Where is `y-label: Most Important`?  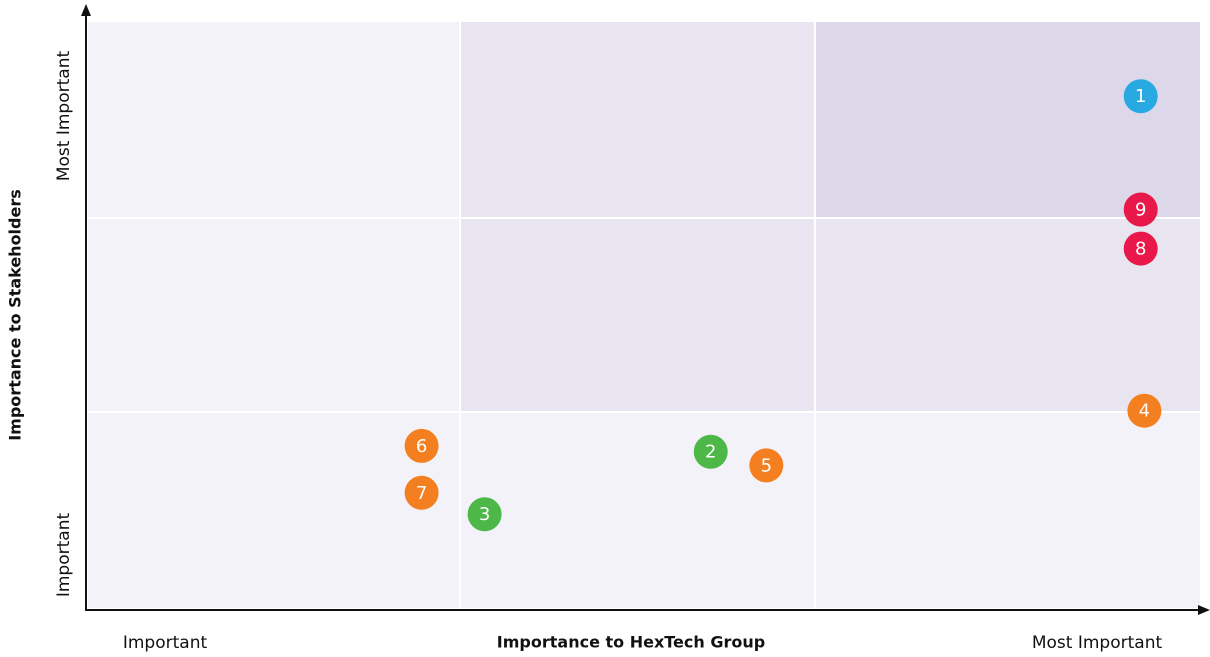
y-label: Most Important is located at coordinates (64, 116).